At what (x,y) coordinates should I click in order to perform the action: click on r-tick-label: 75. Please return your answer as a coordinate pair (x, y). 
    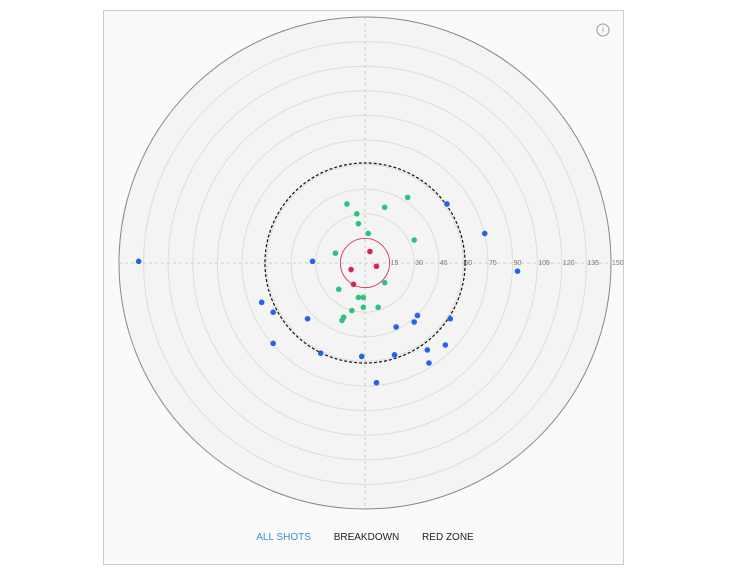
    Looking at the image, I should click on (493, 263).